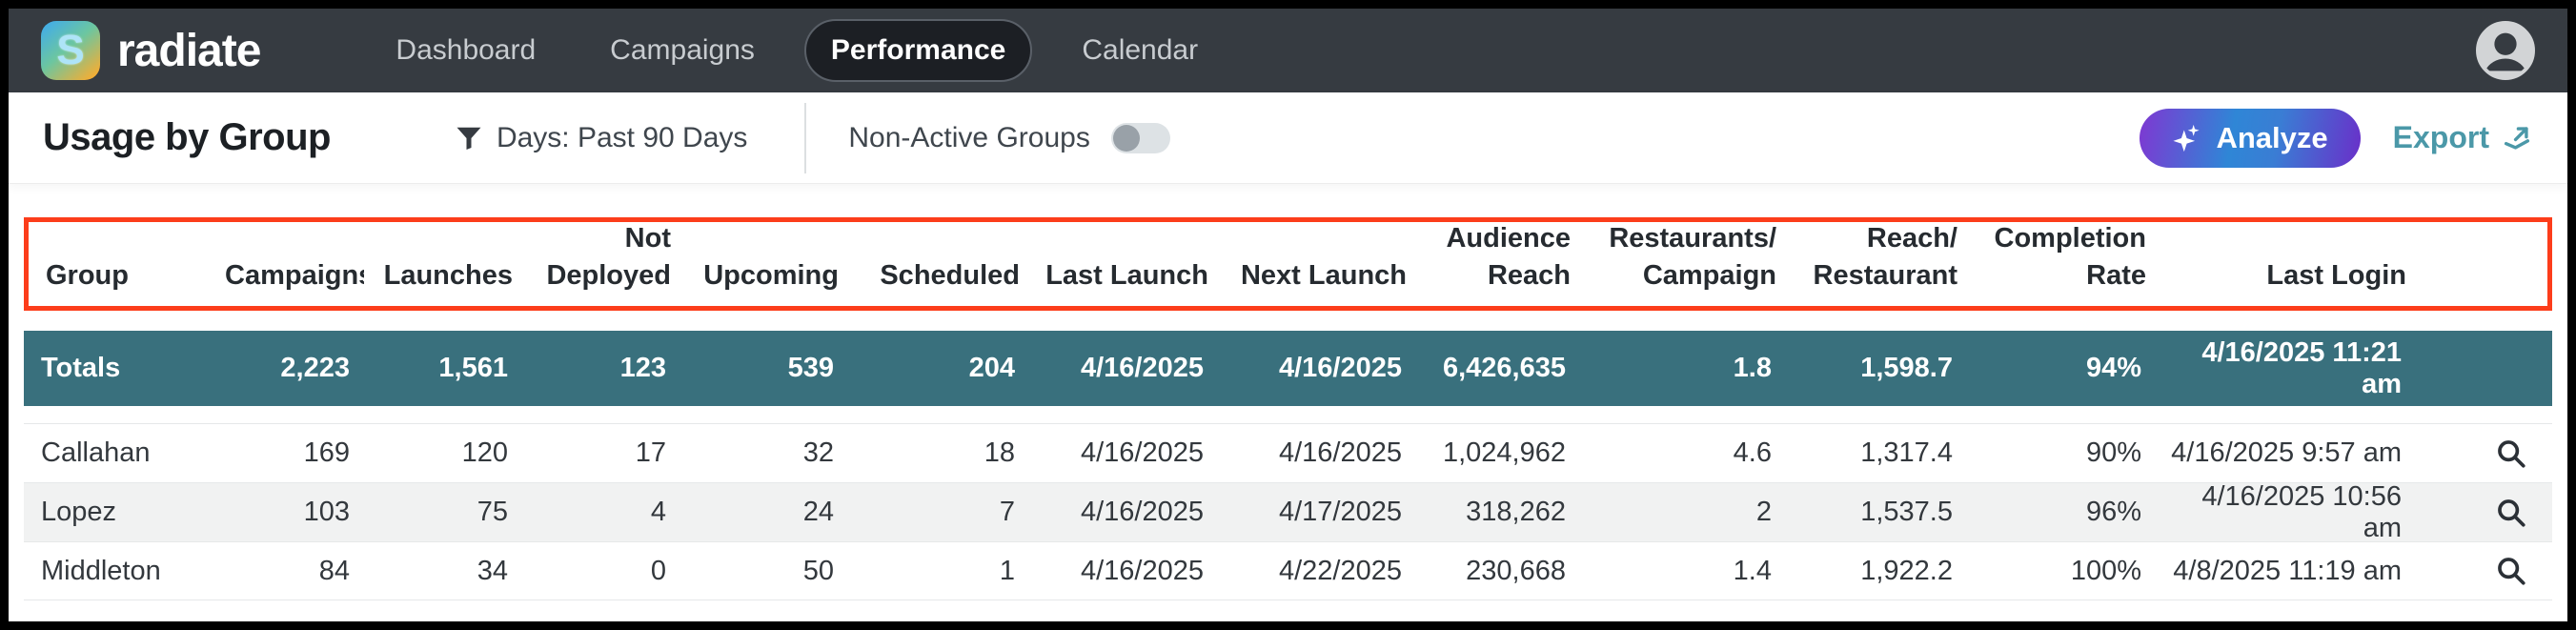 The image size is (2576, 630). What do you see at coordinates (818, 452) in the screenshot?
I see `cell-upcoming: 32` at bounding box center [818, 452].